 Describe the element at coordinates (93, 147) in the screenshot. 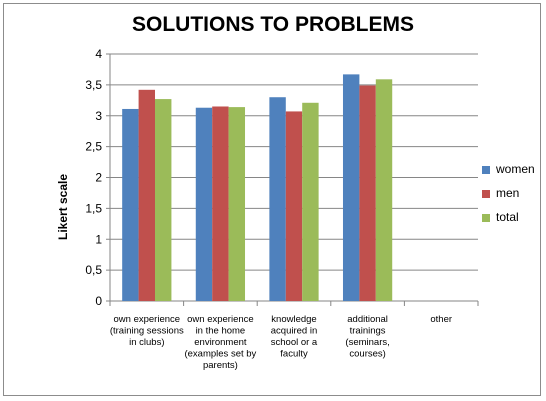

I see `y-tick-label: 2,5` at that location.